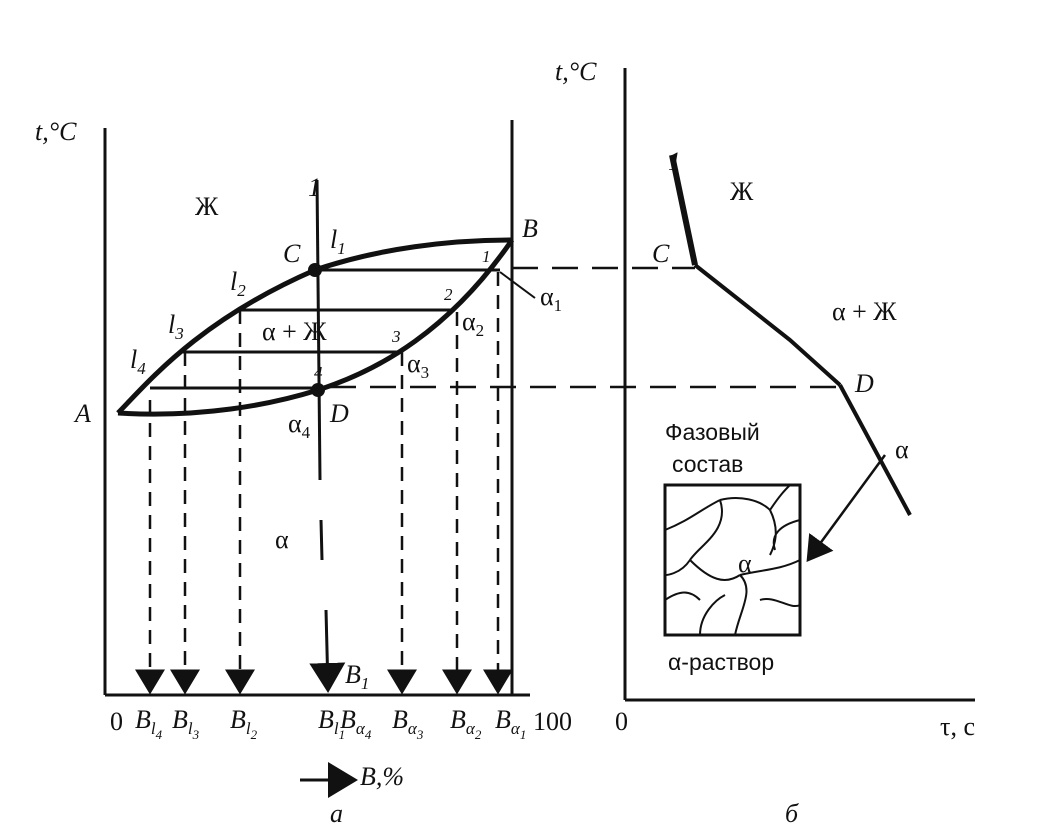 The width and height of the screenshot is (1063, 836). I want to click on x-tick-label: Bl4, so click(149, 723).